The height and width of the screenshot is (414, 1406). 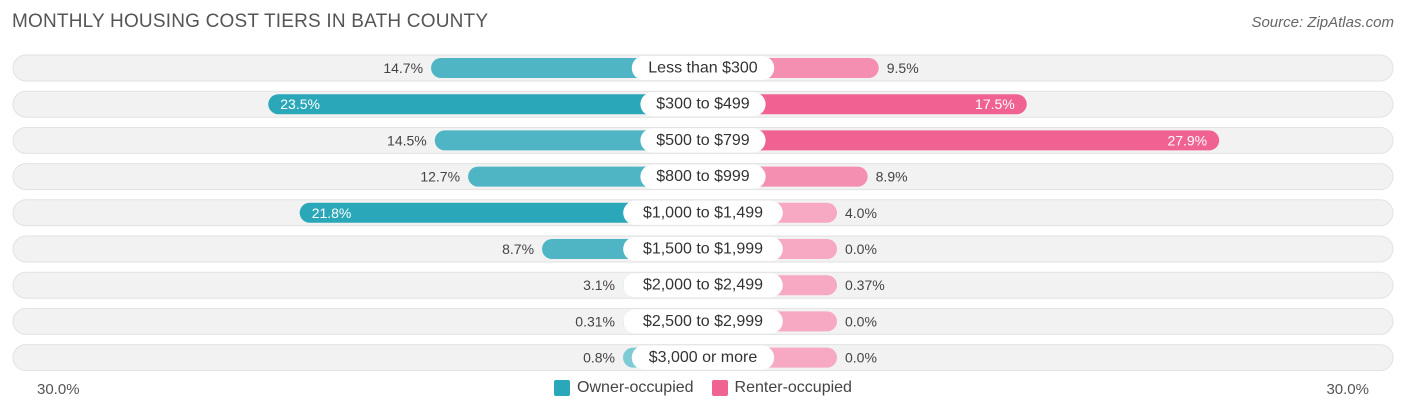 What do you see at coordinates (440, 177) in the screenshot?
I see `owner-value-label: 12.7%` at bounding box center [440, 177].